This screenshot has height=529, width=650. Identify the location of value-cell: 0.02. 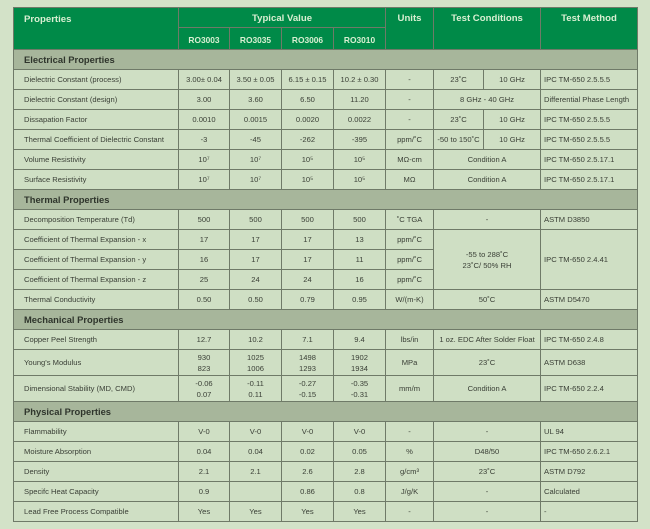
(307, 451).